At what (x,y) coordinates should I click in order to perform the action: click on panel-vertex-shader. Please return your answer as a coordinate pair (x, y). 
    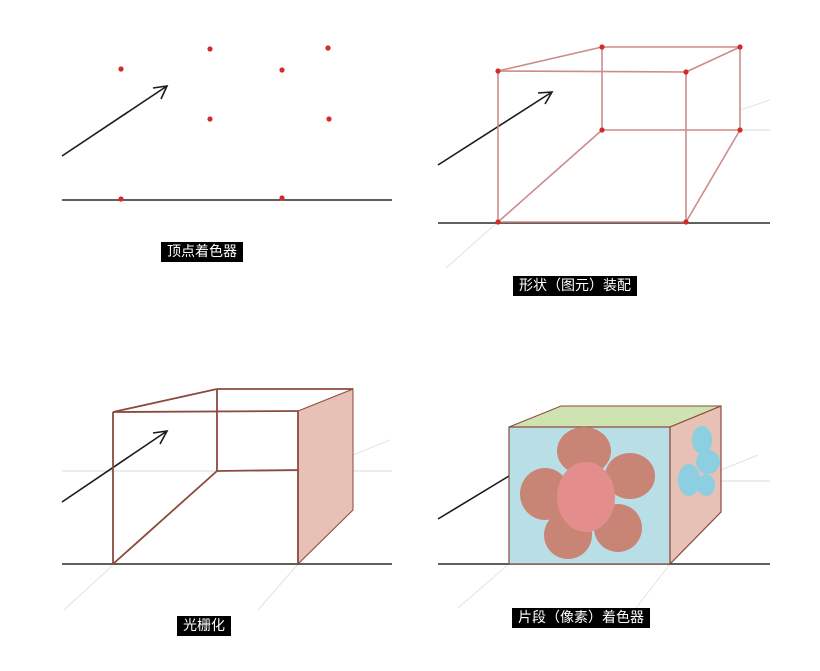
    Looking at the image, I should click on (226, 123).